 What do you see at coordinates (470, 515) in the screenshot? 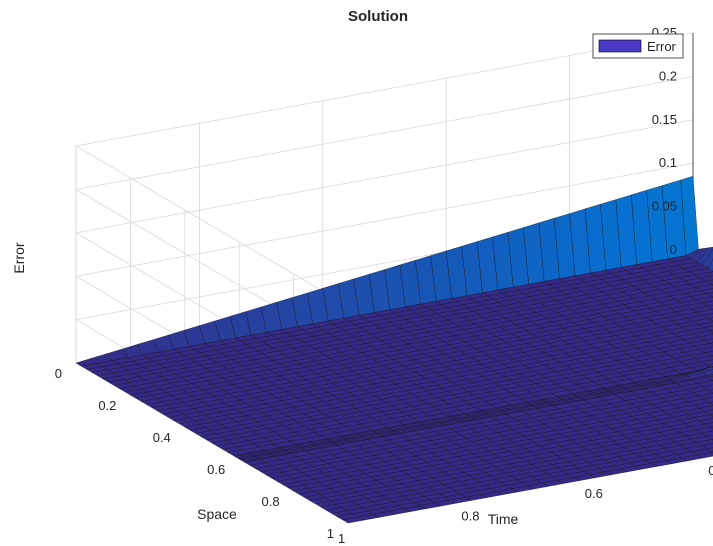
I see `y-tick-label: 0.8` at bounding box center [470, 515].